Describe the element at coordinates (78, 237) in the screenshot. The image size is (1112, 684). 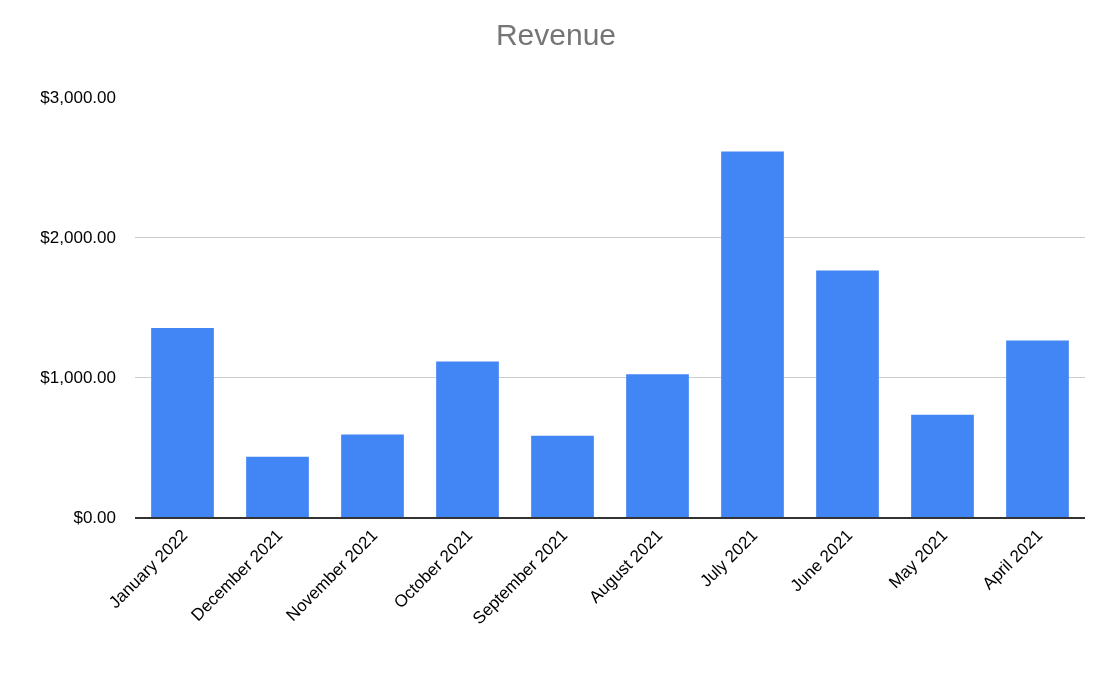
I see `y-tick-label: $2,000.00` at that location.